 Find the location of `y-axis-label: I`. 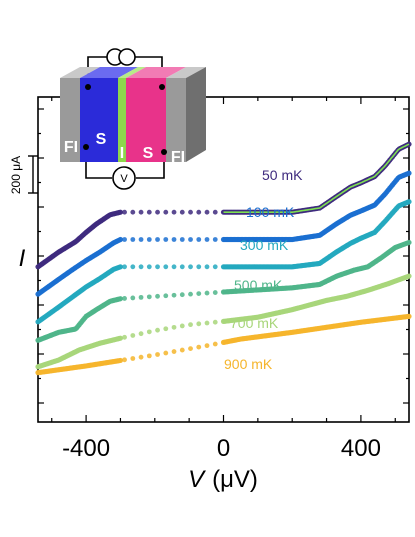

y-axis-label: I is located at coordinates (22, 258).